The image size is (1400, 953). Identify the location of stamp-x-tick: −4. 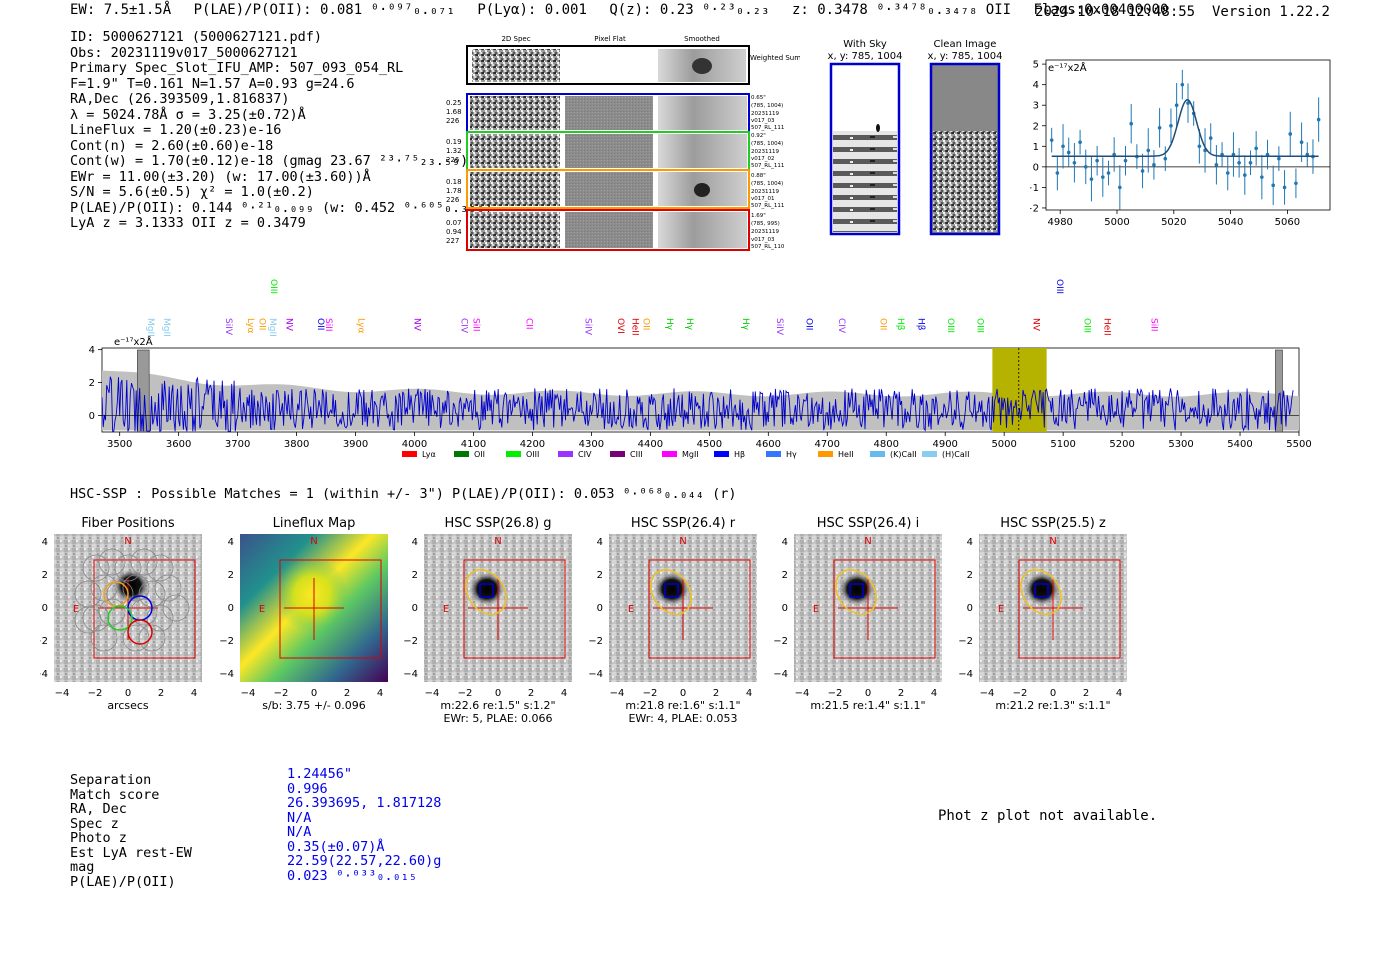
(987, 693).